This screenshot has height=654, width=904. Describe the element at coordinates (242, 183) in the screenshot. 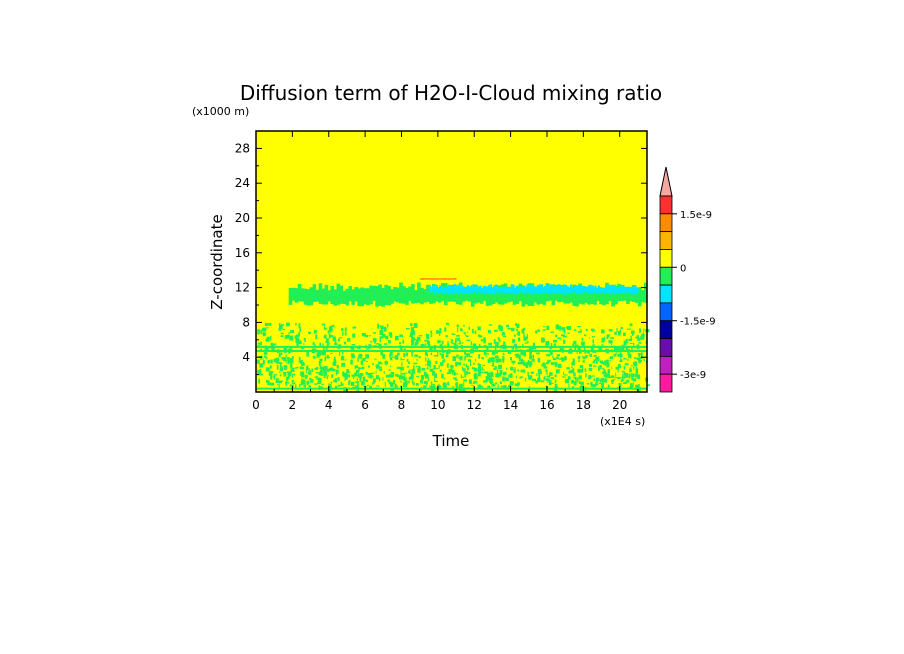

I see `y-tick-label: 24` at that location.